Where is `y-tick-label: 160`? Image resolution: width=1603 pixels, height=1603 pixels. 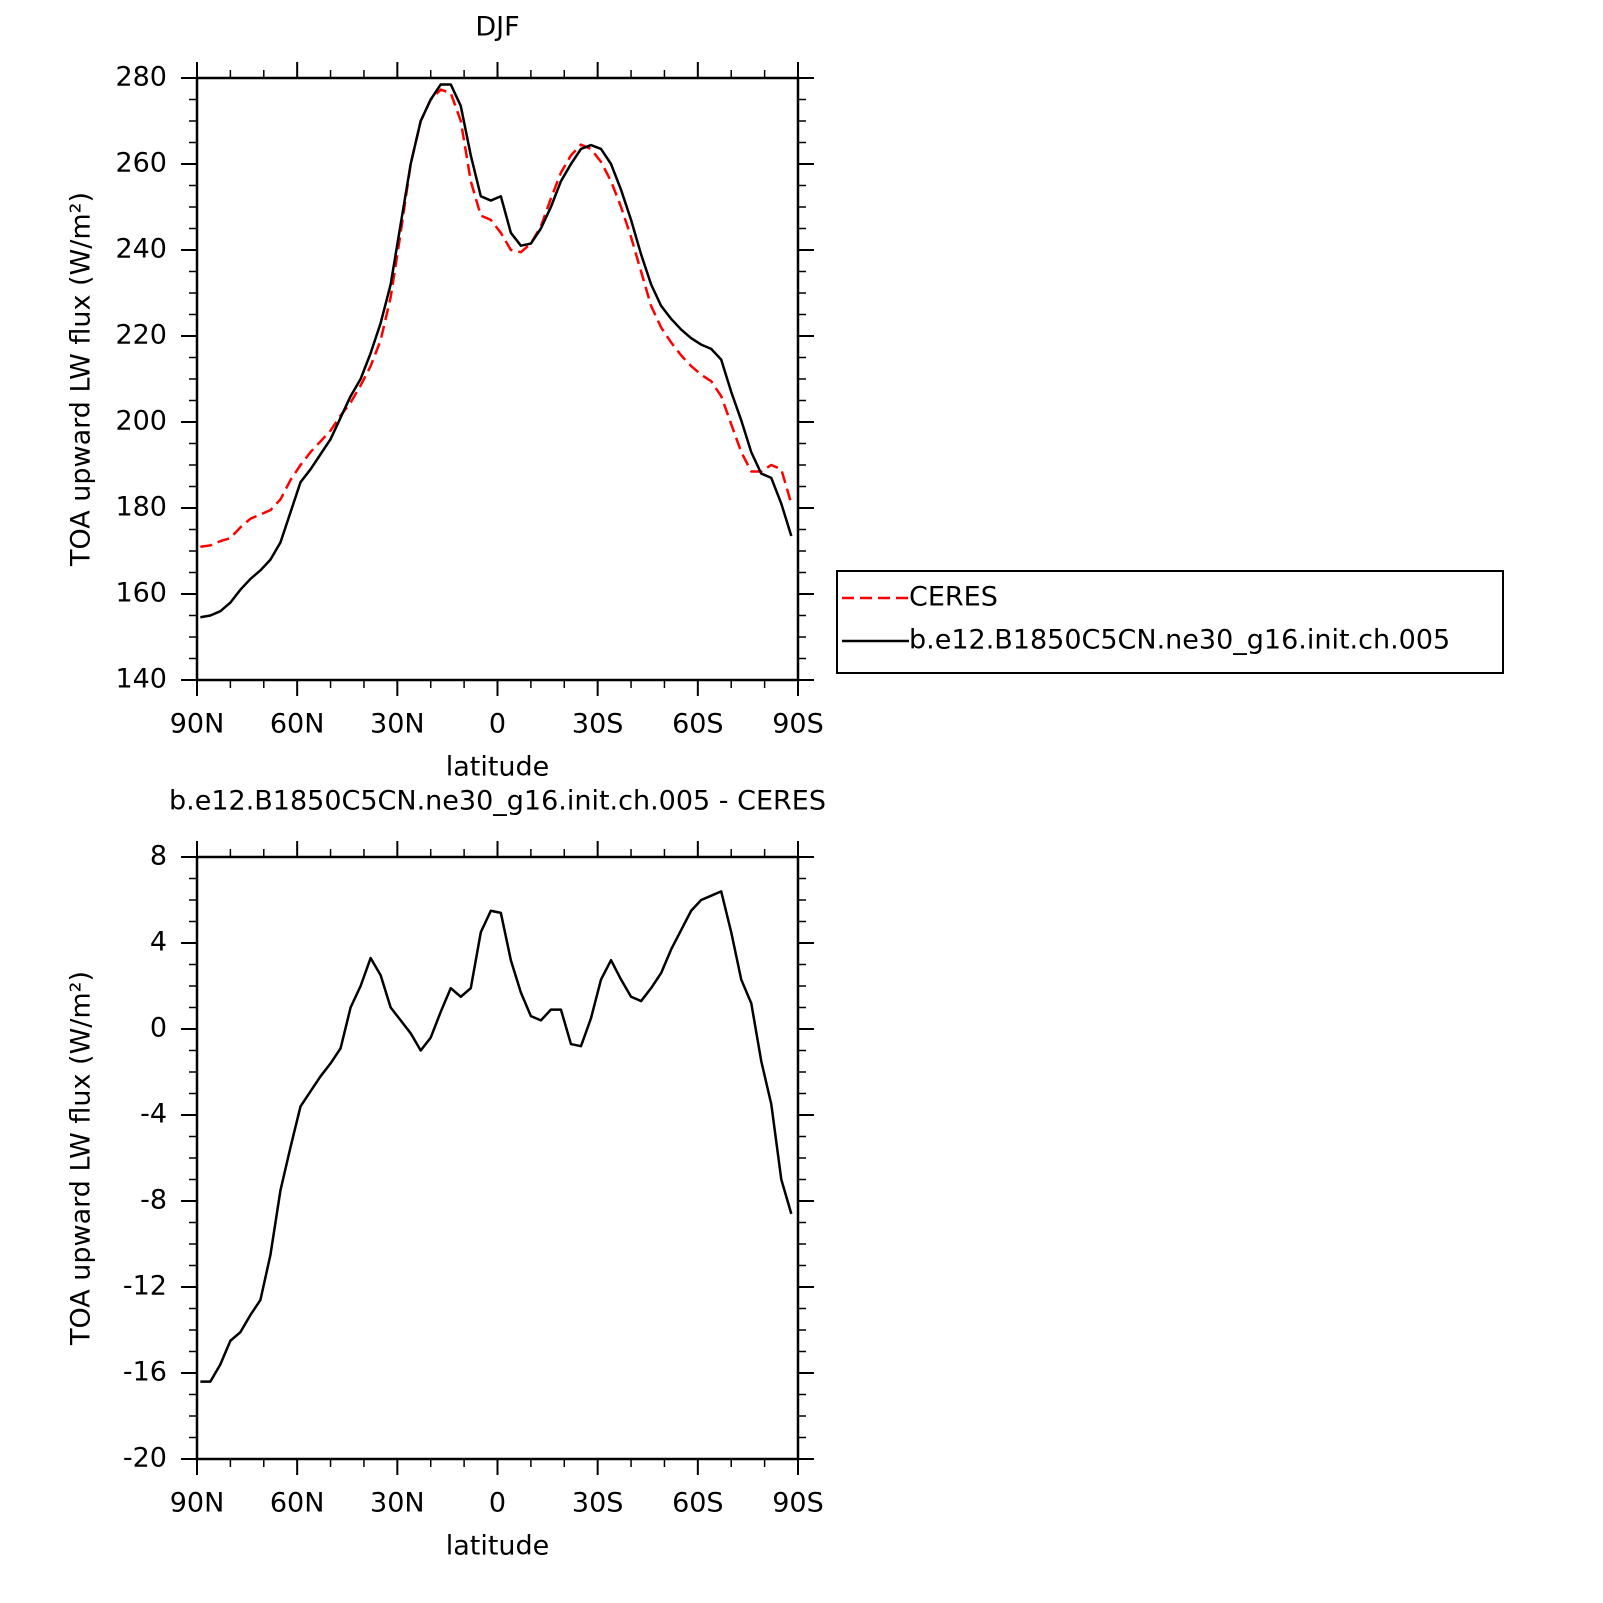
y-tick-label: 160 is located at coordinates (141, 593).